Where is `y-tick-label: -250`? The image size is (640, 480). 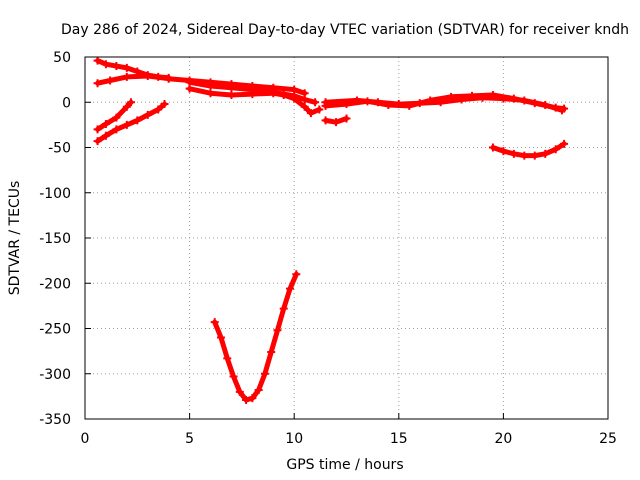
y-tick-label: -250 is located at coordinates (55, 330).